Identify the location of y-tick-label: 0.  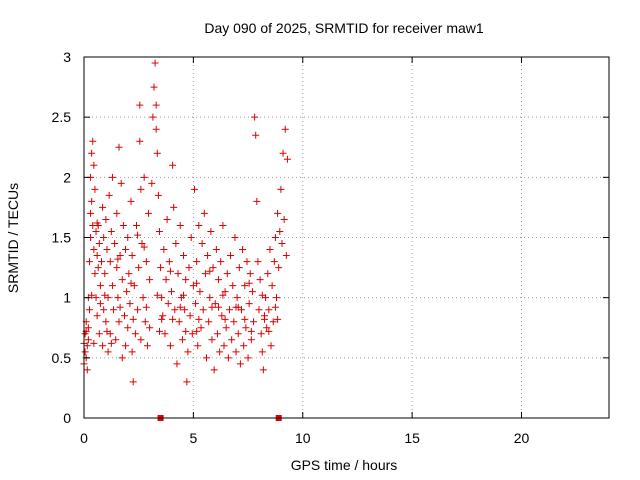
(67, 418).